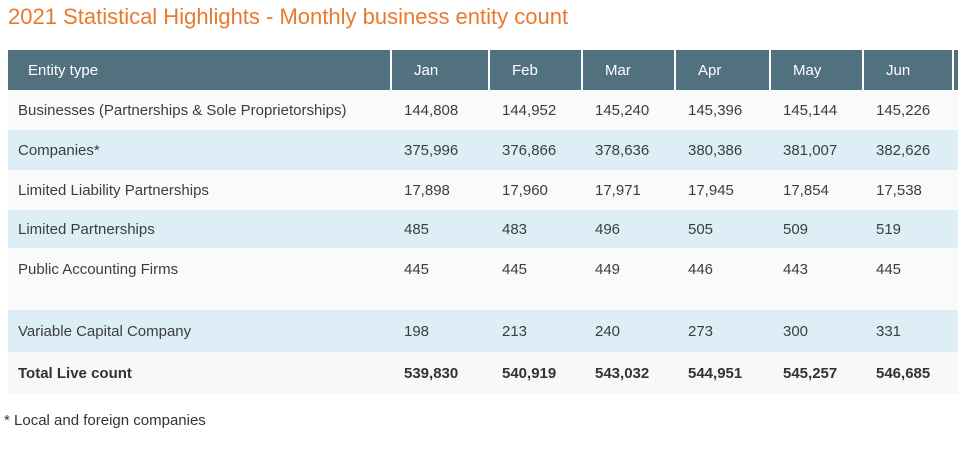 This screenshot has height=449, width=958. I want to click on value-cell: 509, so click(796, 229).